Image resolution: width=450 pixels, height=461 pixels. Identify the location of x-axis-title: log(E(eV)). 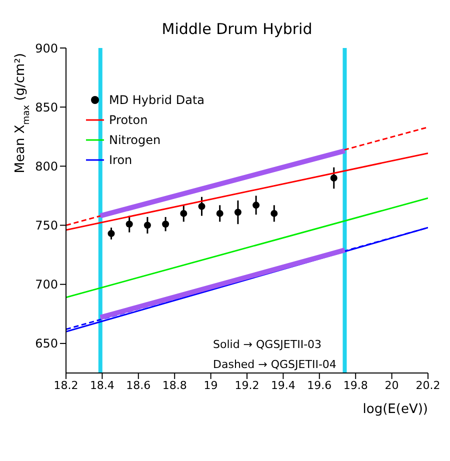
(395, 409).